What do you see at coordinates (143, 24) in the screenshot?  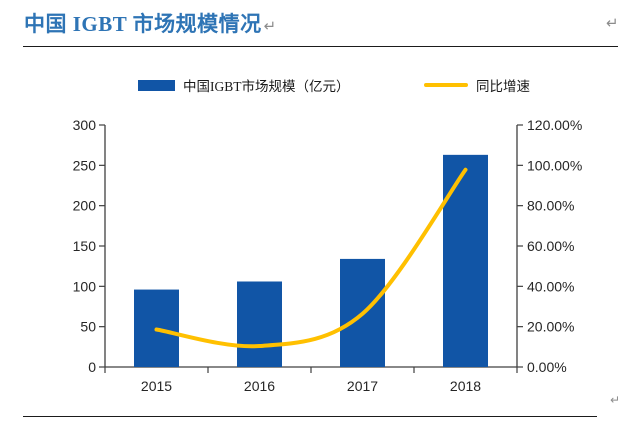 I see `page-title-text: 中国 IGBT 市场规模情况` at bounding box center [143, 24].